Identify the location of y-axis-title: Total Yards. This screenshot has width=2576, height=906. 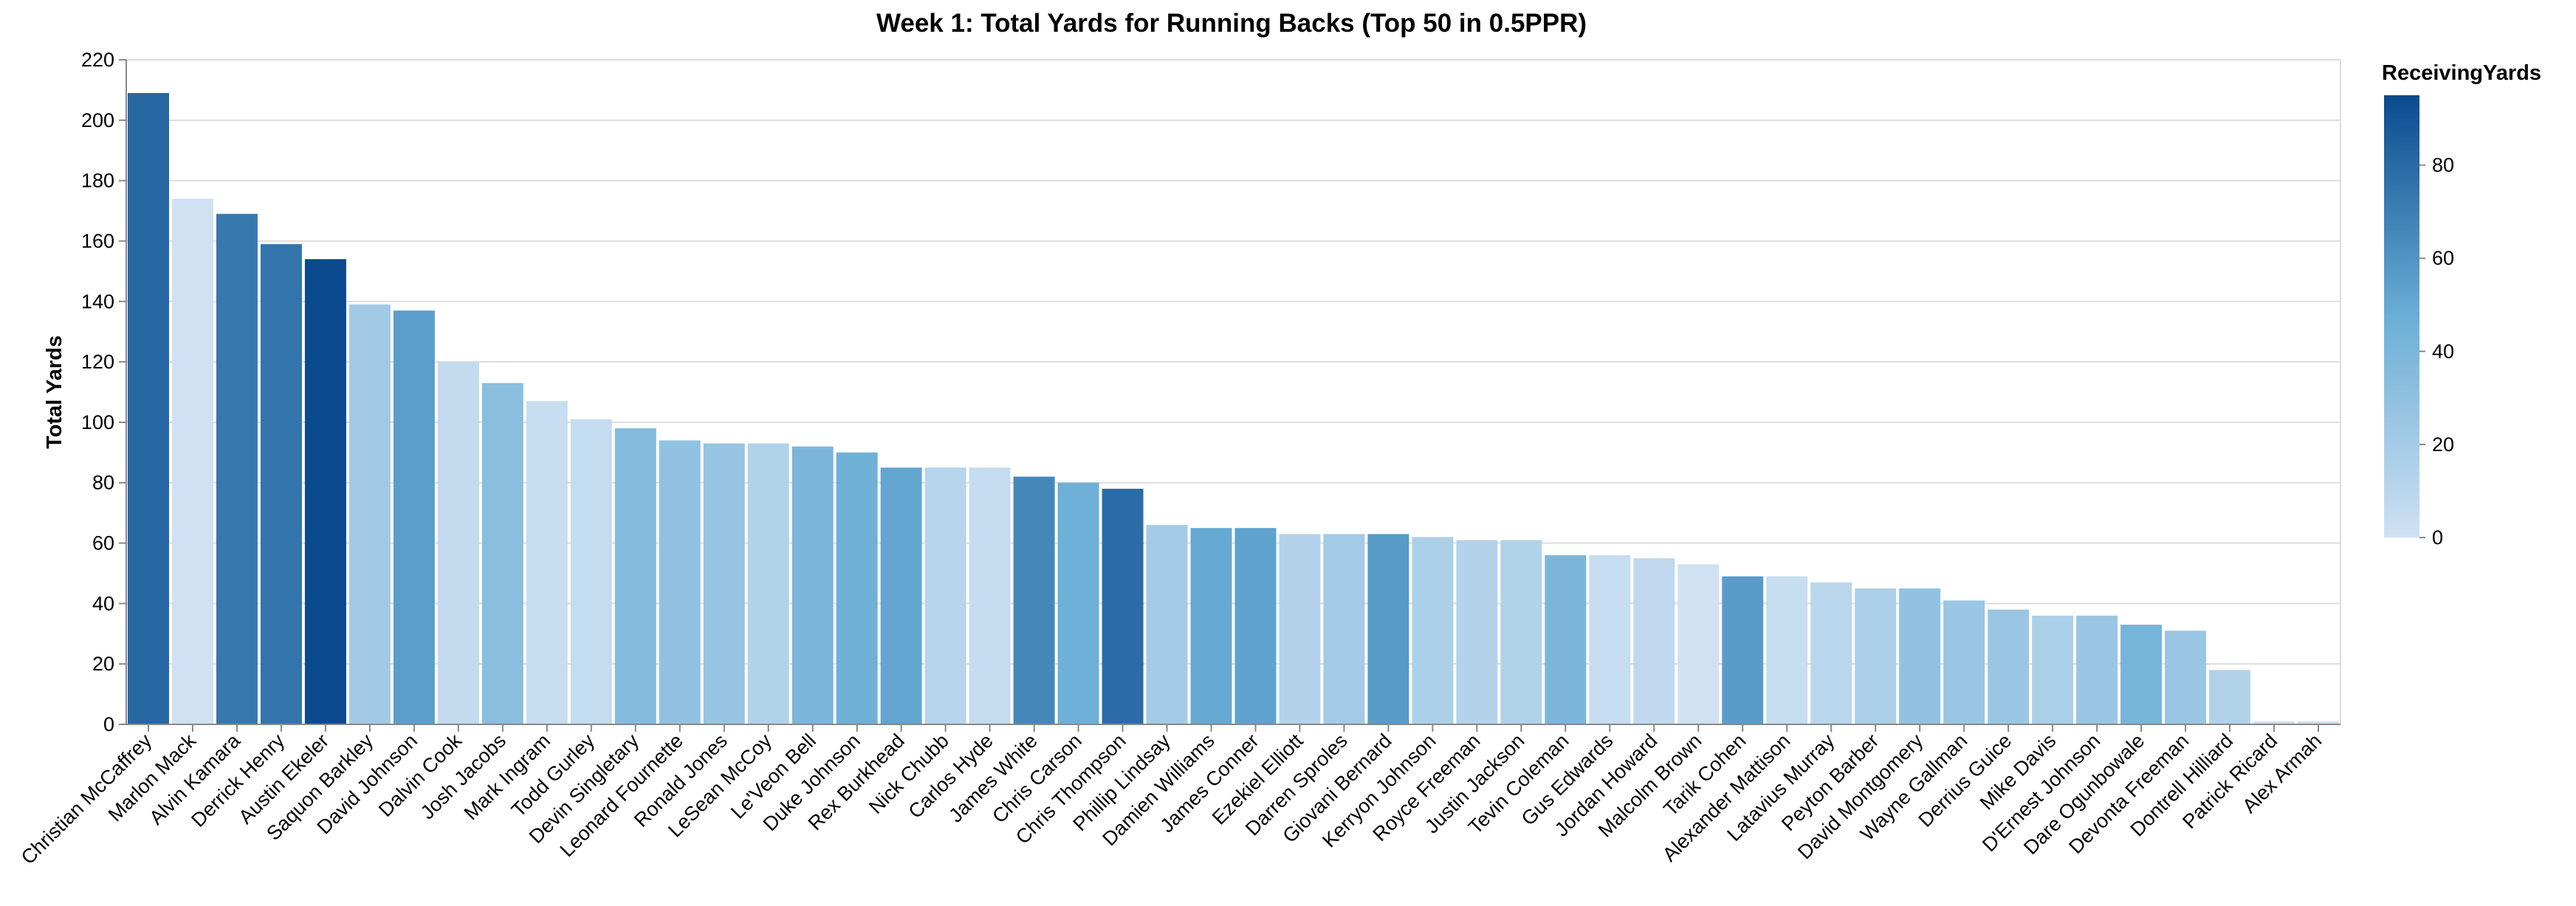
(54, 392).